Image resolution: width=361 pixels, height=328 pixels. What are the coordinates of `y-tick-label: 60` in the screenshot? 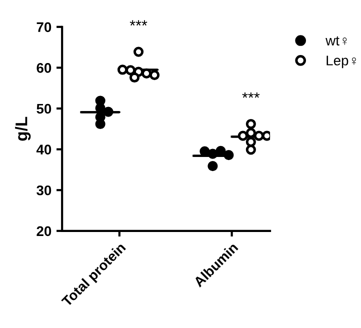 It's located at (44, 68).